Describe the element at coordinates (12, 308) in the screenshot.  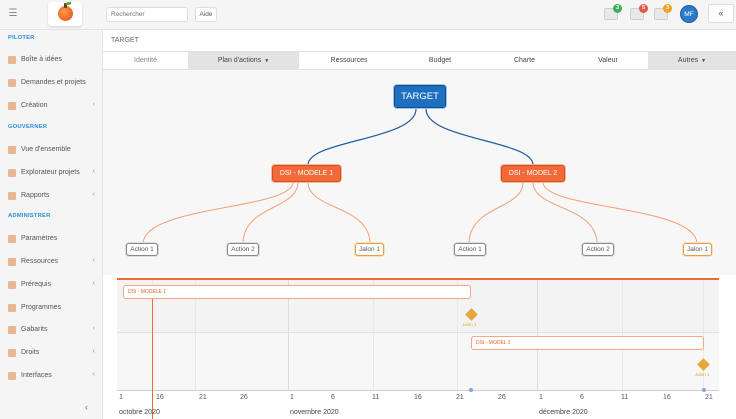
I see `programs-icon` at that location.